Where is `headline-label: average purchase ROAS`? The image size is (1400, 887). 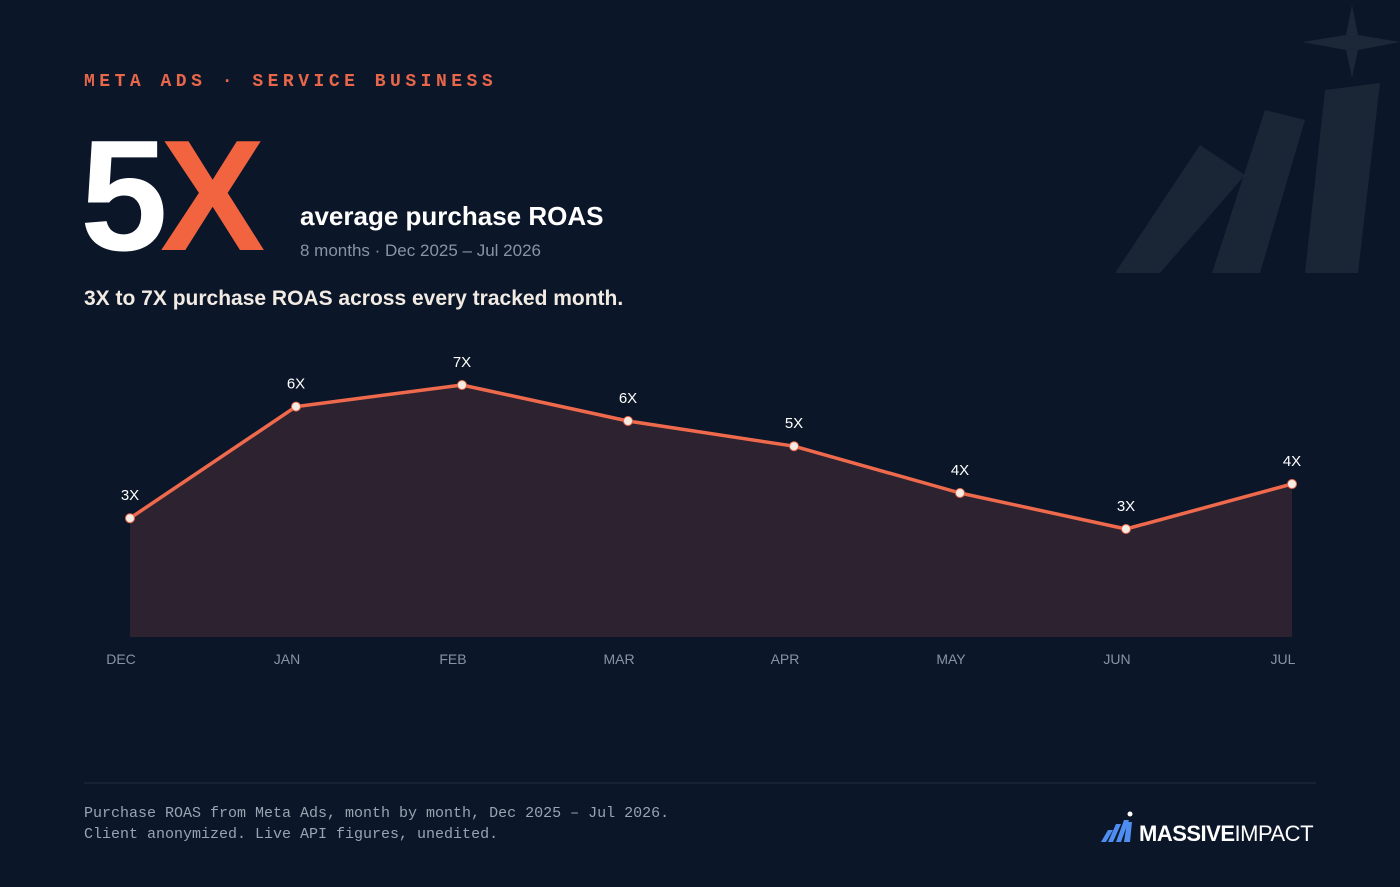 headline-label: average purchase ROAS is located at coordinates (451, 216).